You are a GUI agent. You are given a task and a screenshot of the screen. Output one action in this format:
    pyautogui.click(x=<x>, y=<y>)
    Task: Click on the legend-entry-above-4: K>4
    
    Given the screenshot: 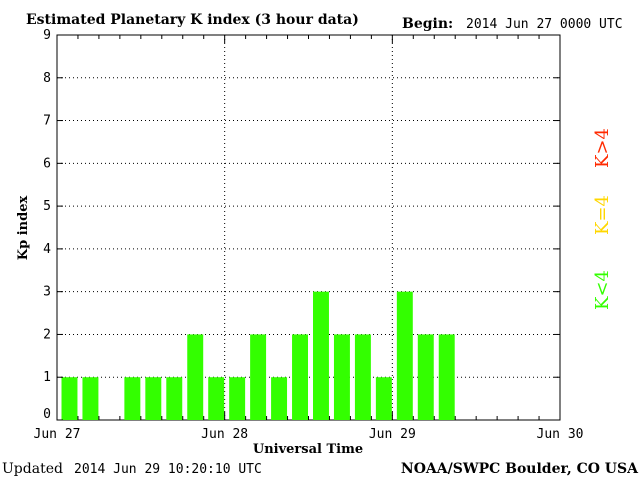 What is the action you would take?
    pyautogui.click(x=602, y=148)
    